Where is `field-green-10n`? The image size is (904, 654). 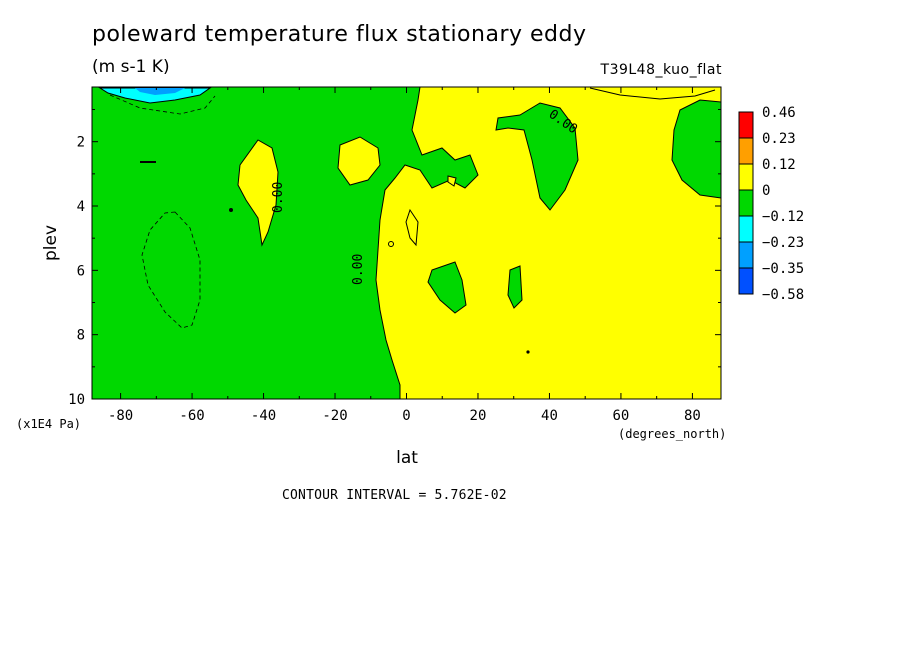 field-green-10n is located at coordinates (447, 287).